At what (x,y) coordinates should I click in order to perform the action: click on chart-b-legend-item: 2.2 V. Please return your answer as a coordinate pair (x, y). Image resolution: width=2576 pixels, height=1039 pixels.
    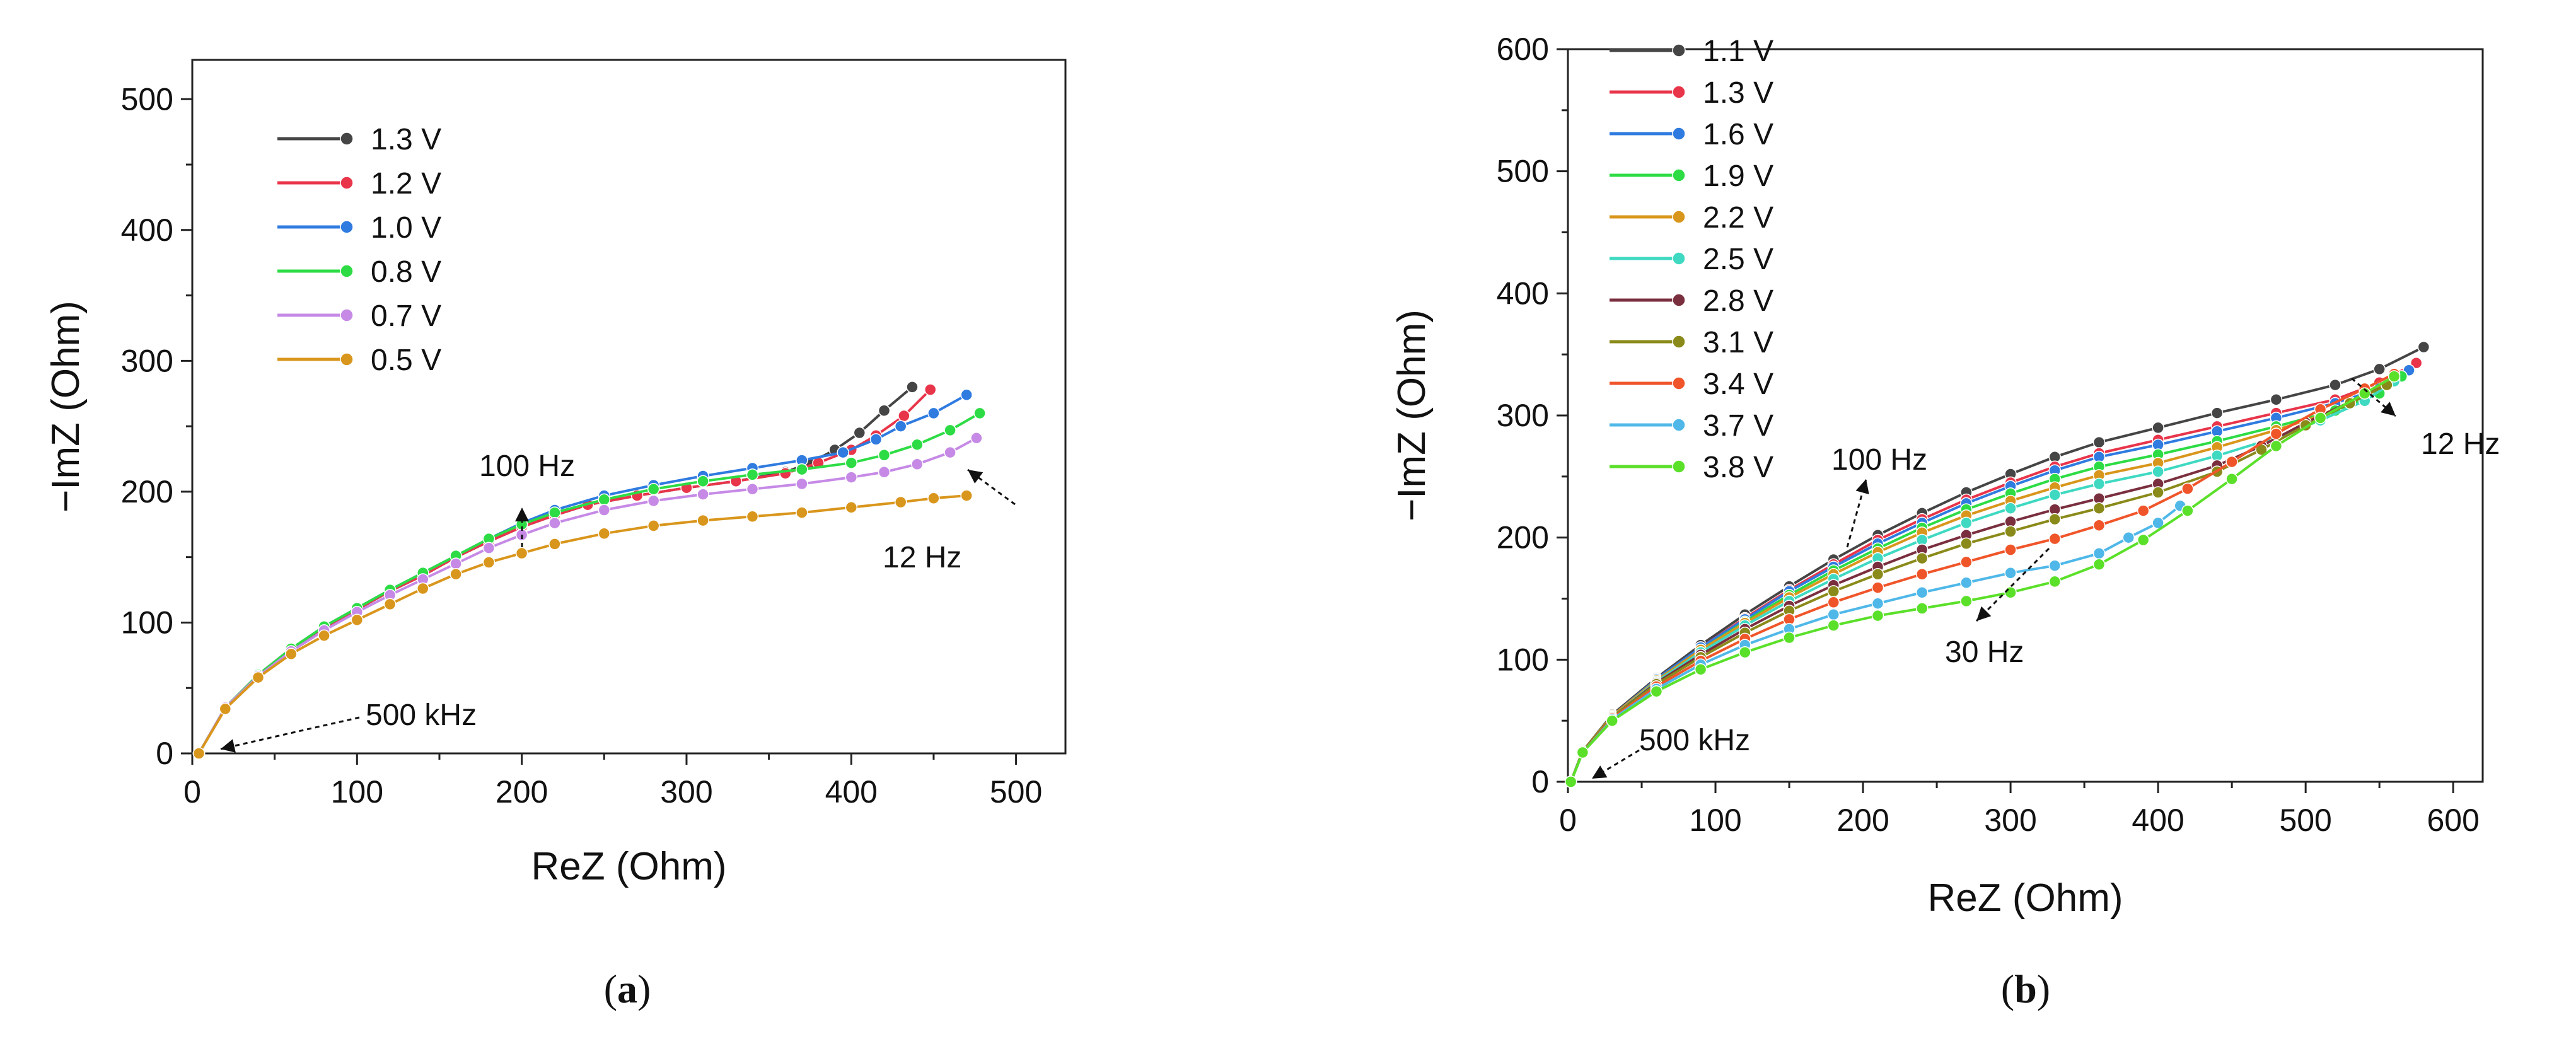
    Looking at the image, I should click on (1692, 218).